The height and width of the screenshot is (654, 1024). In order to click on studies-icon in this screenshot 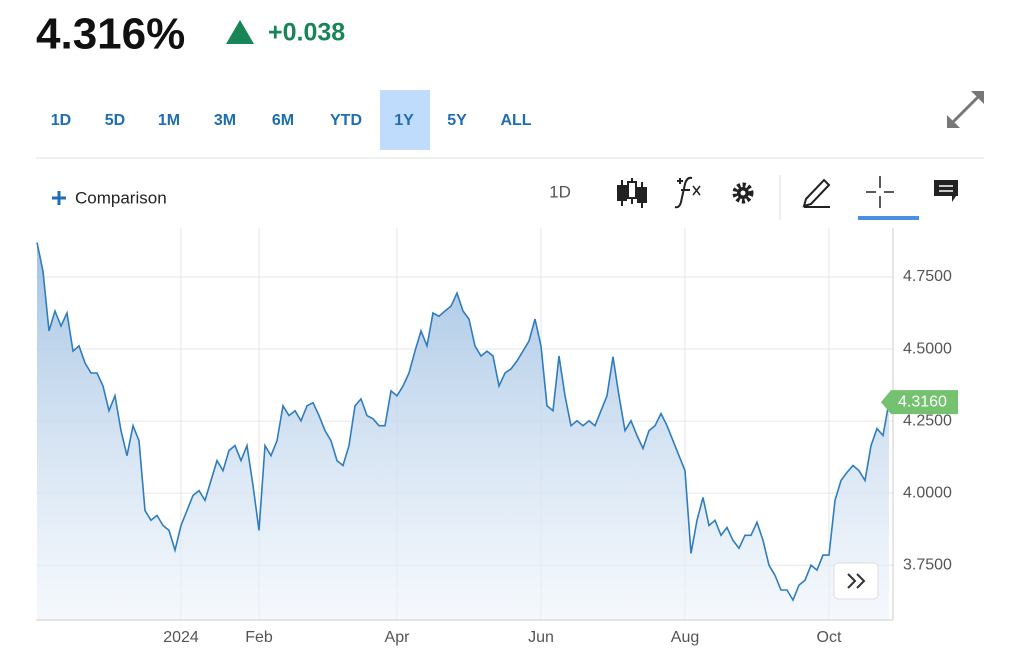, I will do `click(687, 192)`.